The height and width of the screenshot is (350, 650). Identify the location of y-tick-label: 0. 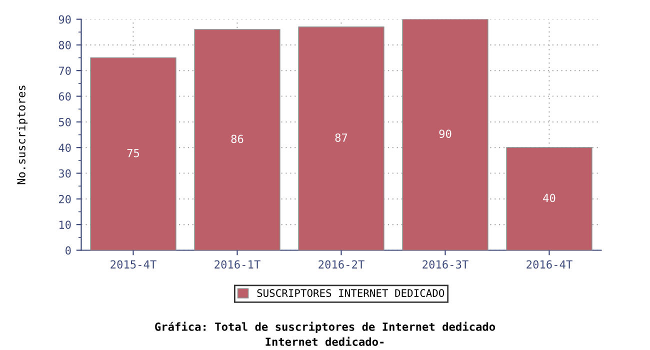
(68, 250).